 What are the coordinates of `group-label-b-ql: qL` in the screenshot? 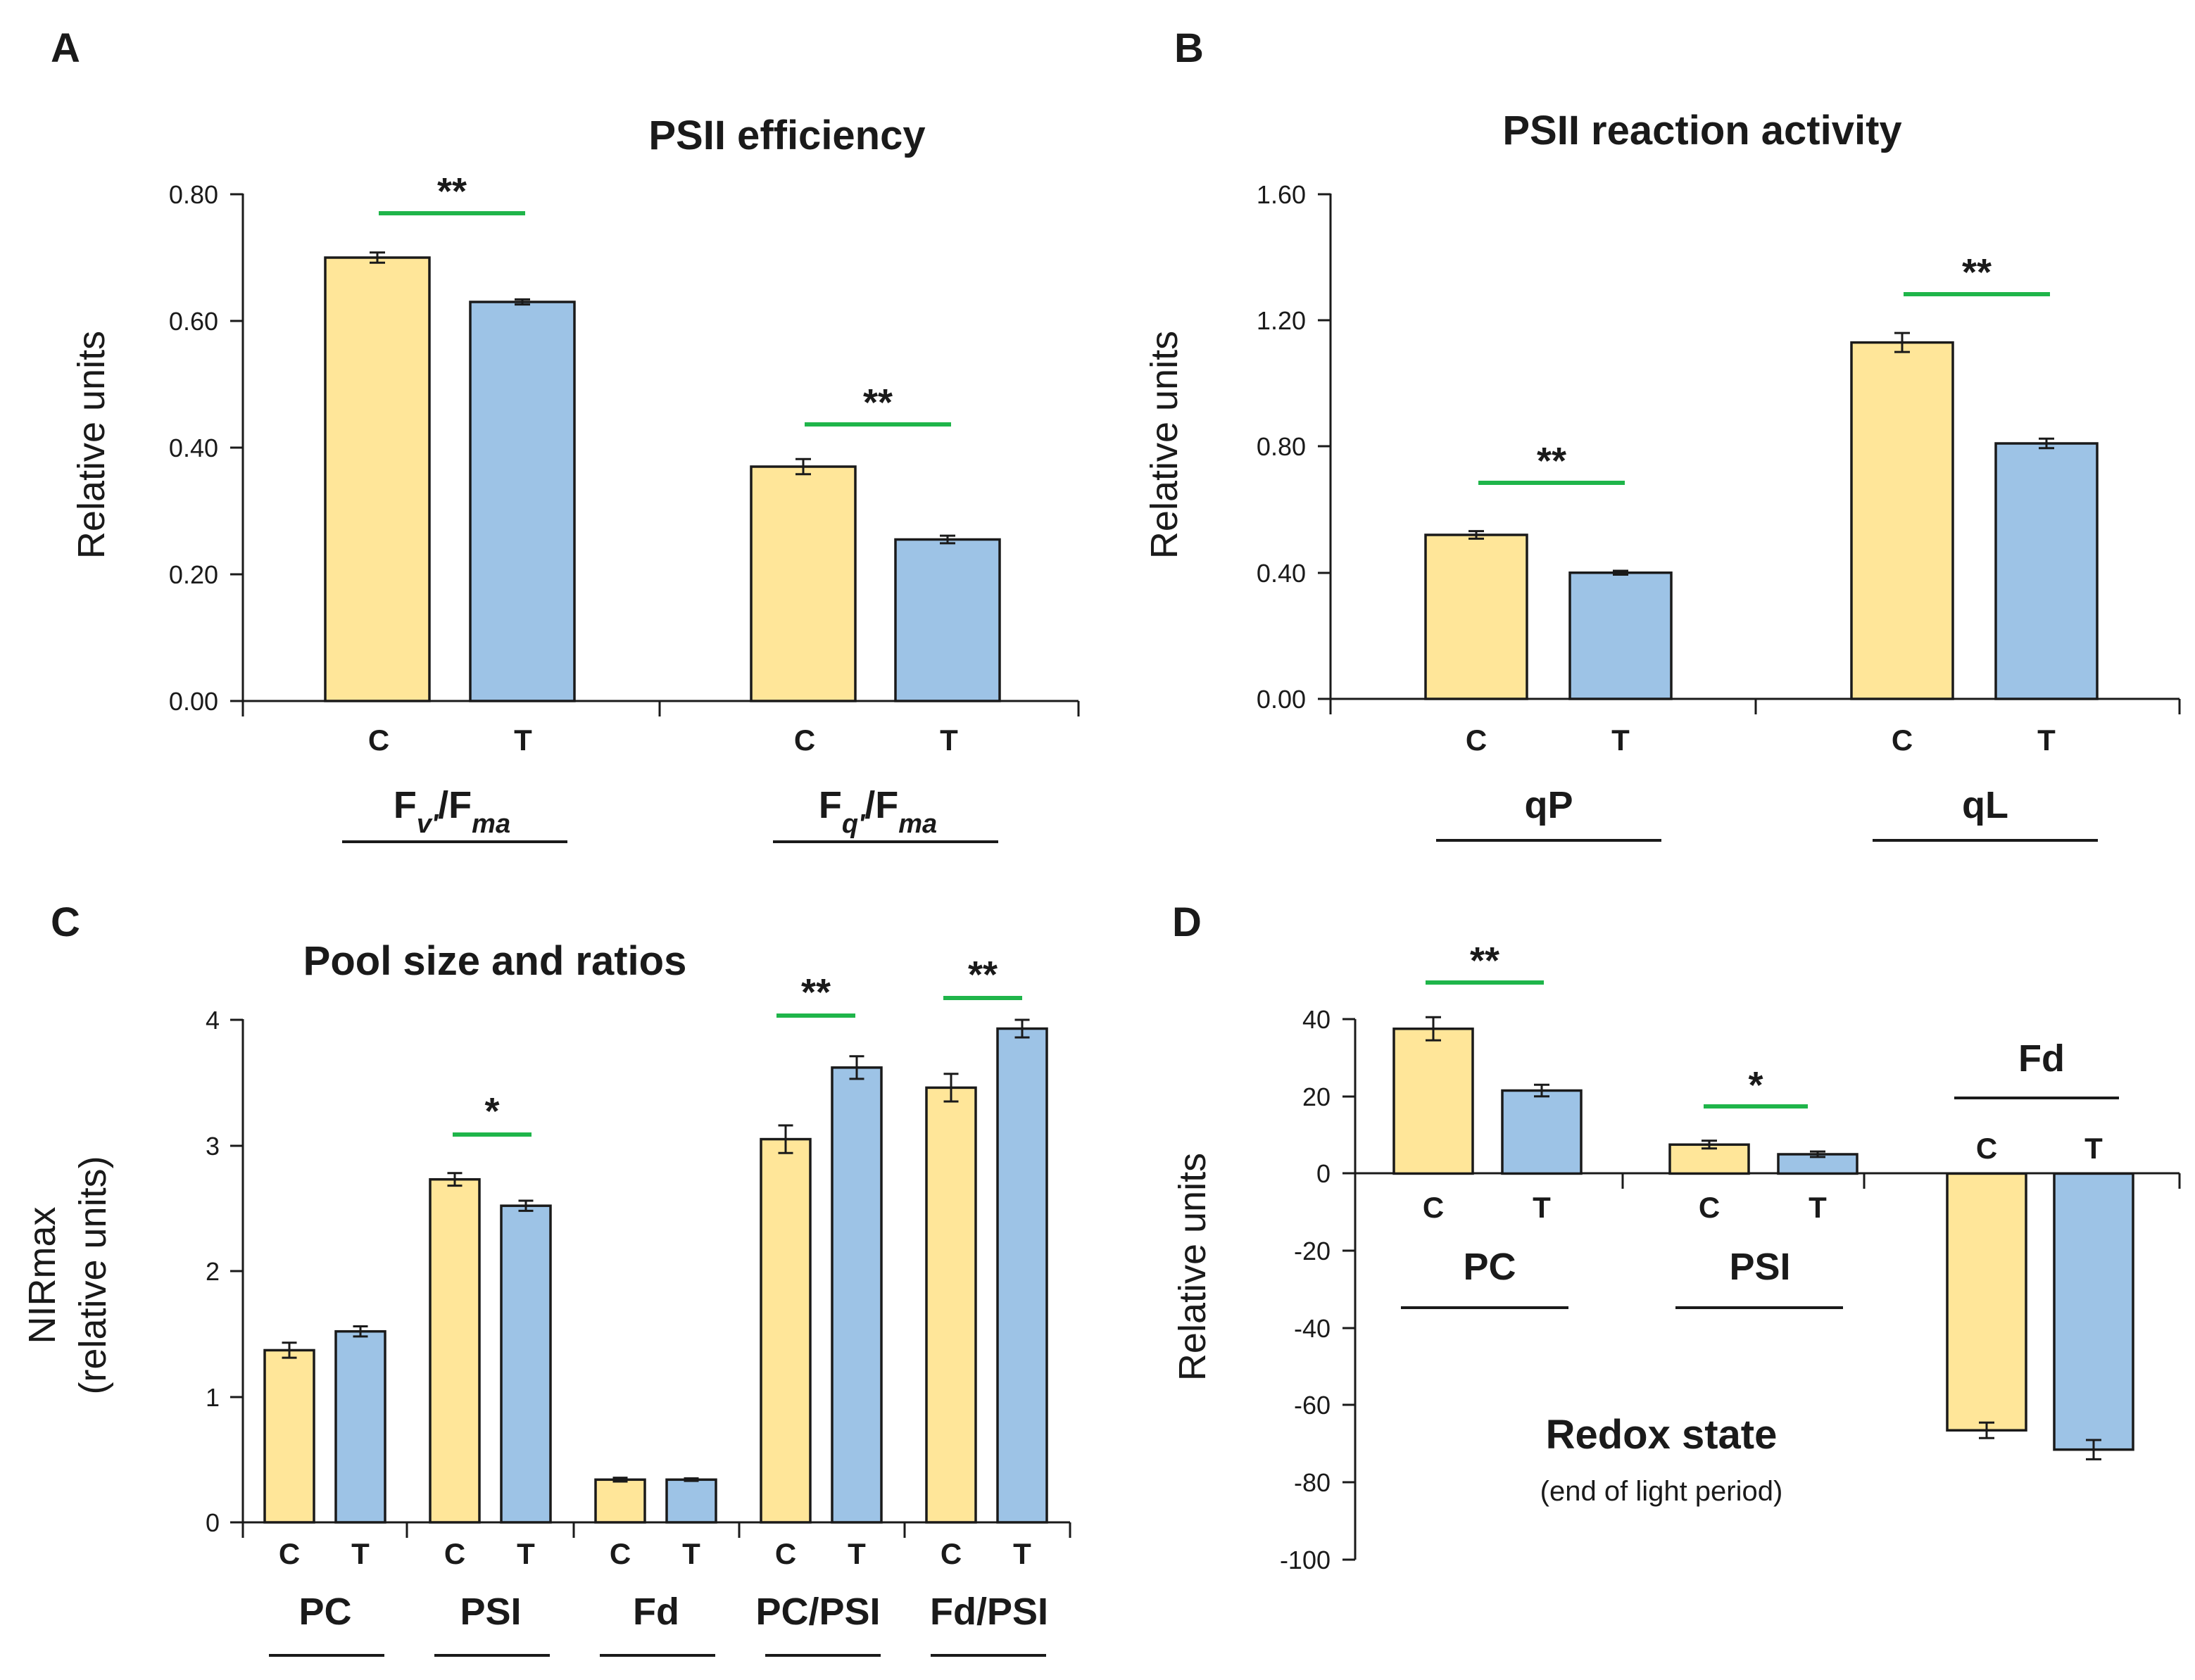 It's located at (1985, 805).